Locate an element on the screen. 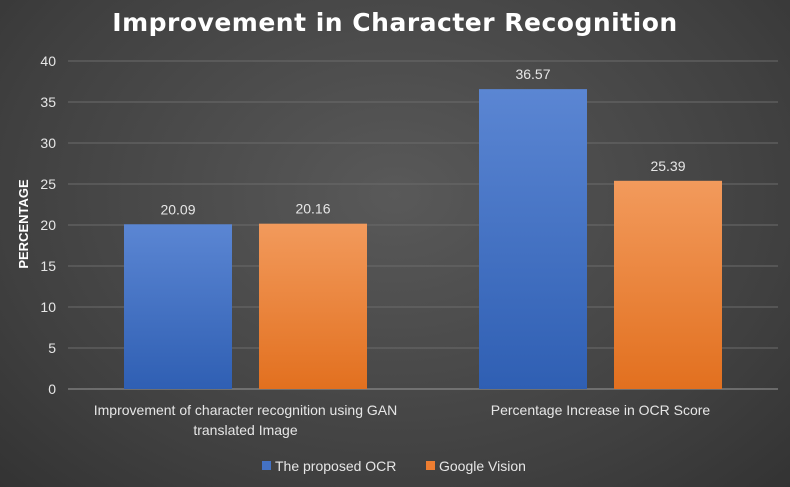 The image size is (790, 487). y-tick-label: 20 is located at coordinates (48, 225).